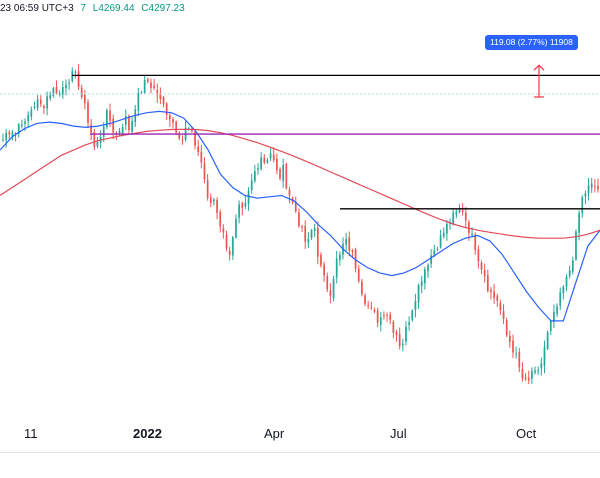  What do you see at coordinates (526, 433) in the screenshot?
I see `x-tick-label: Oct` at bounding box center [526, 433].